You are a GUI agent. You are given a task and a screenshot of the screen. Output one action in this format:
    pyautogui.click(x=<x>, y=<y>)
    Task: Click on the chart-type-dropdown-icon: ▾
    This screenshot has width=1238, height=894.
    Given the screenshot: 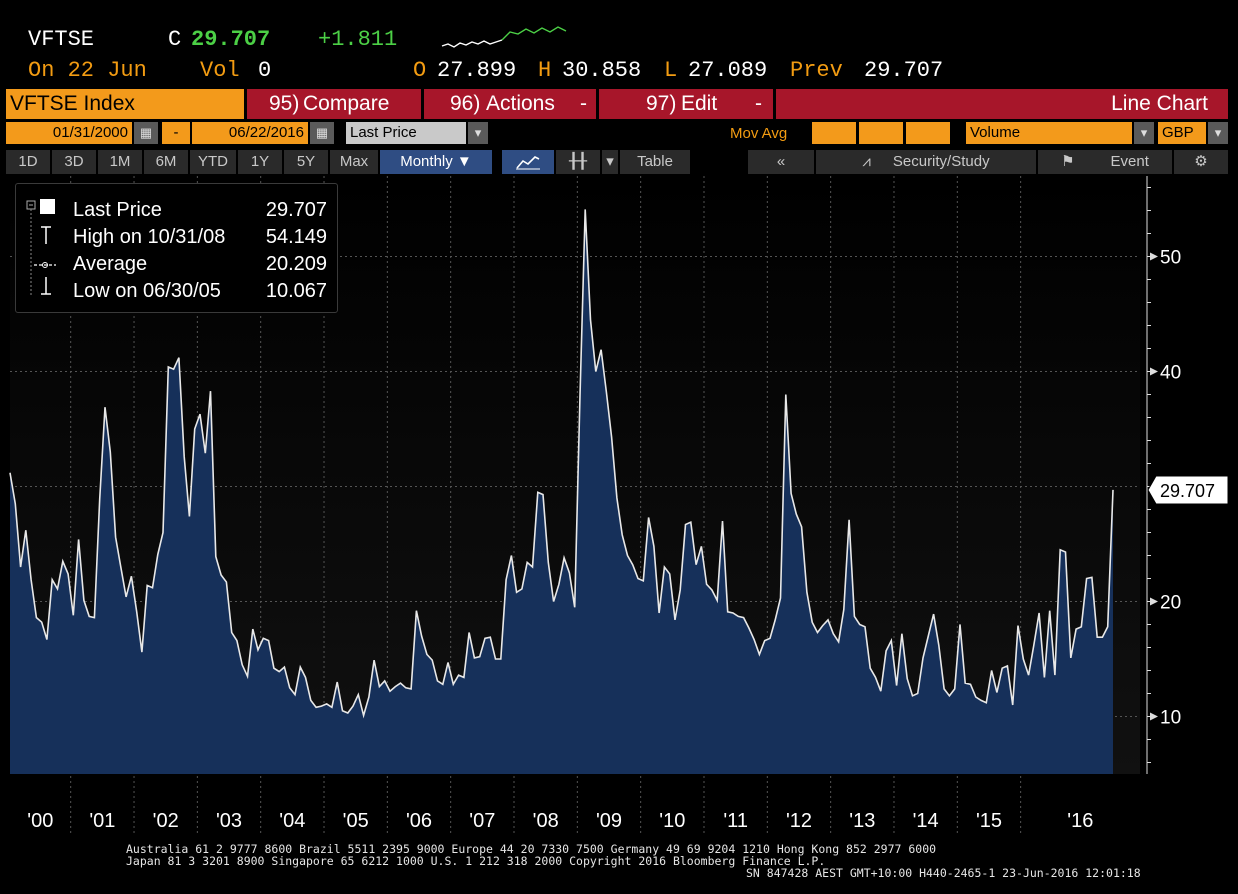 What is the action you would take?
    pyautogui.click(x=610, y=162)
    